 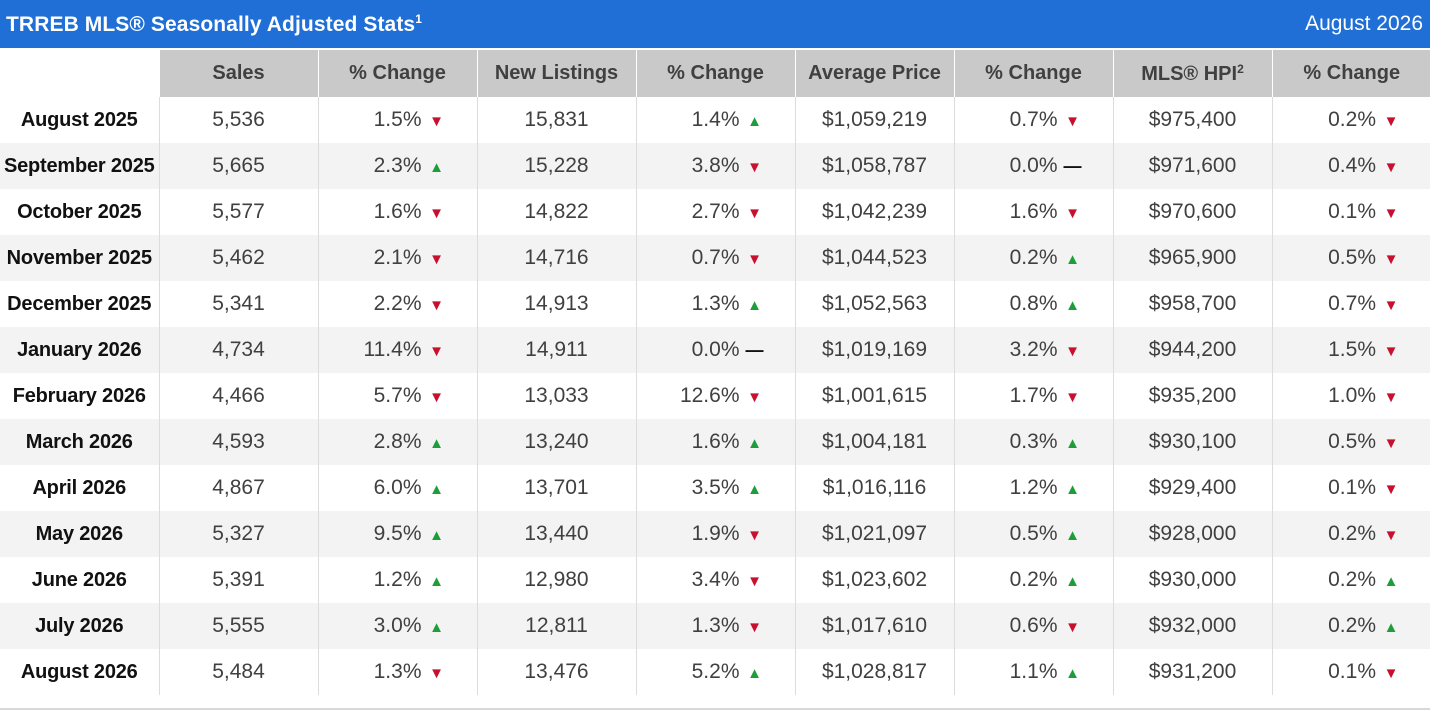 I want to click on cell-sales: 5,341, so click(x=238, y=304).